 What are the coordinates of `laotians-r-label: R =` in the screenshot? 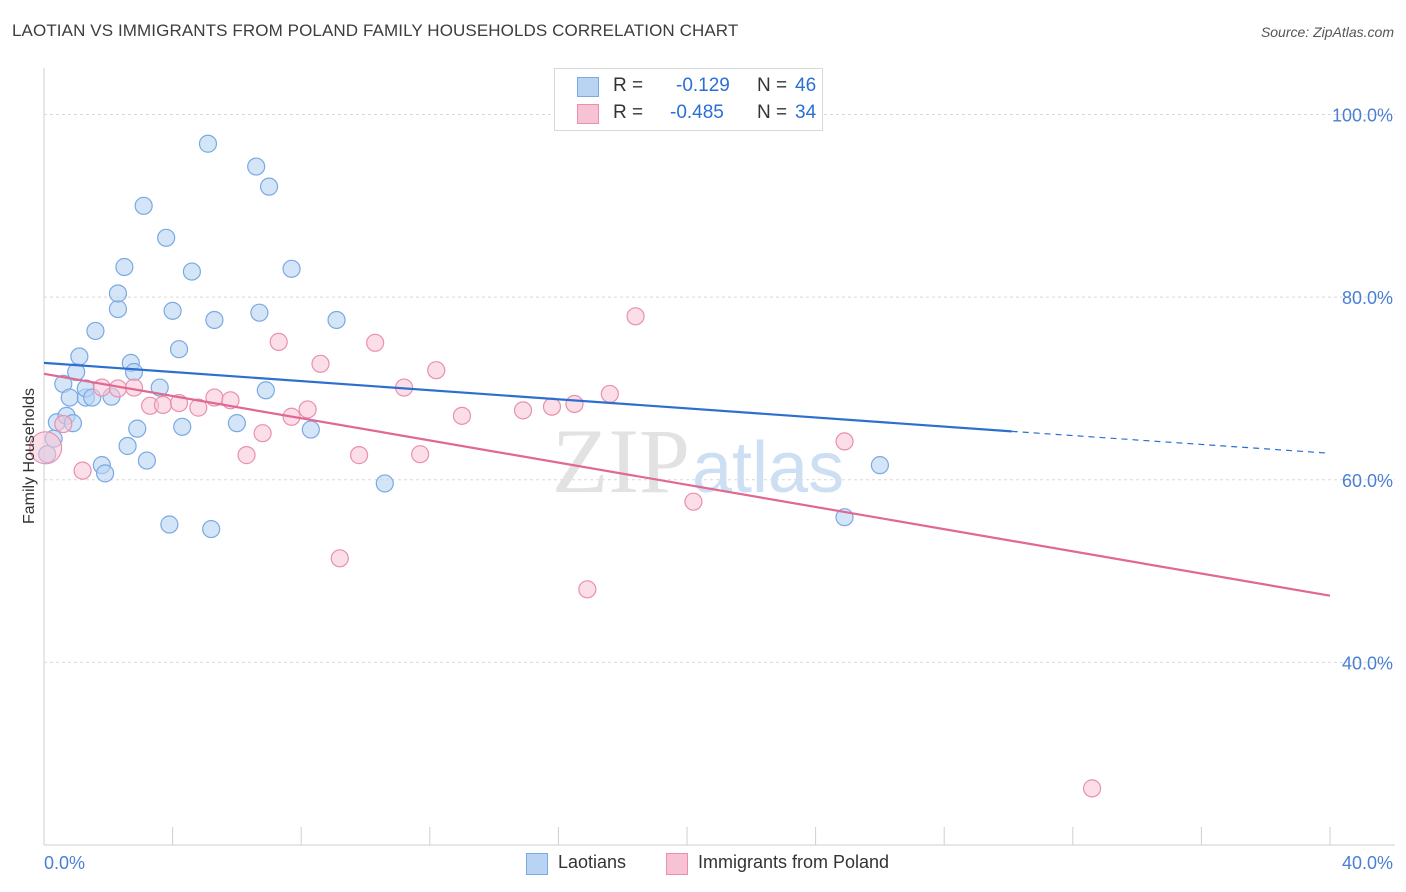 It's located at (628, 85).